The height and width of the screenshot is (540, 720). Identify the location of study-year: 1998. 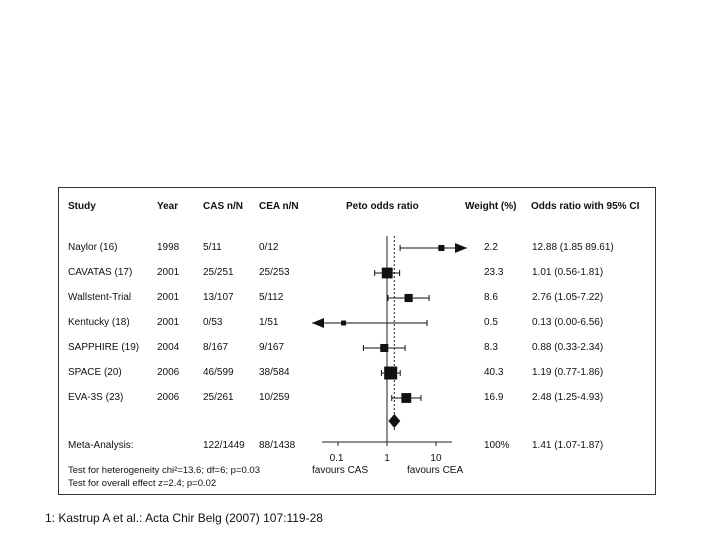
(168, 247).